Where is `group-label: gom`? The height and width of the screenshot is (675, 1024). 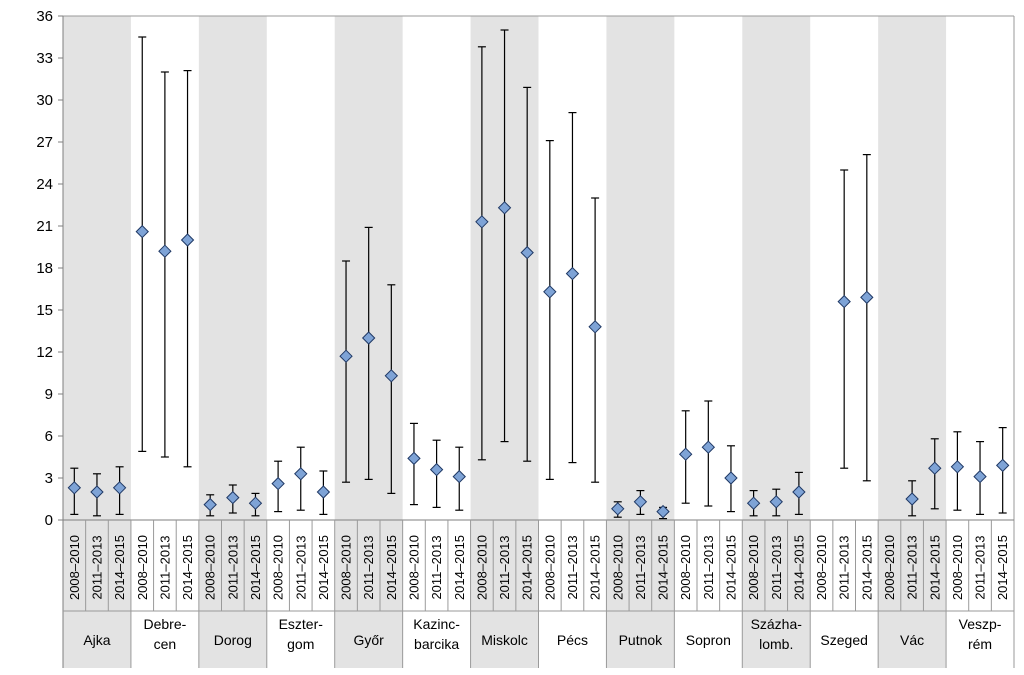 group-label: gom is located at coordinates (300, 644).